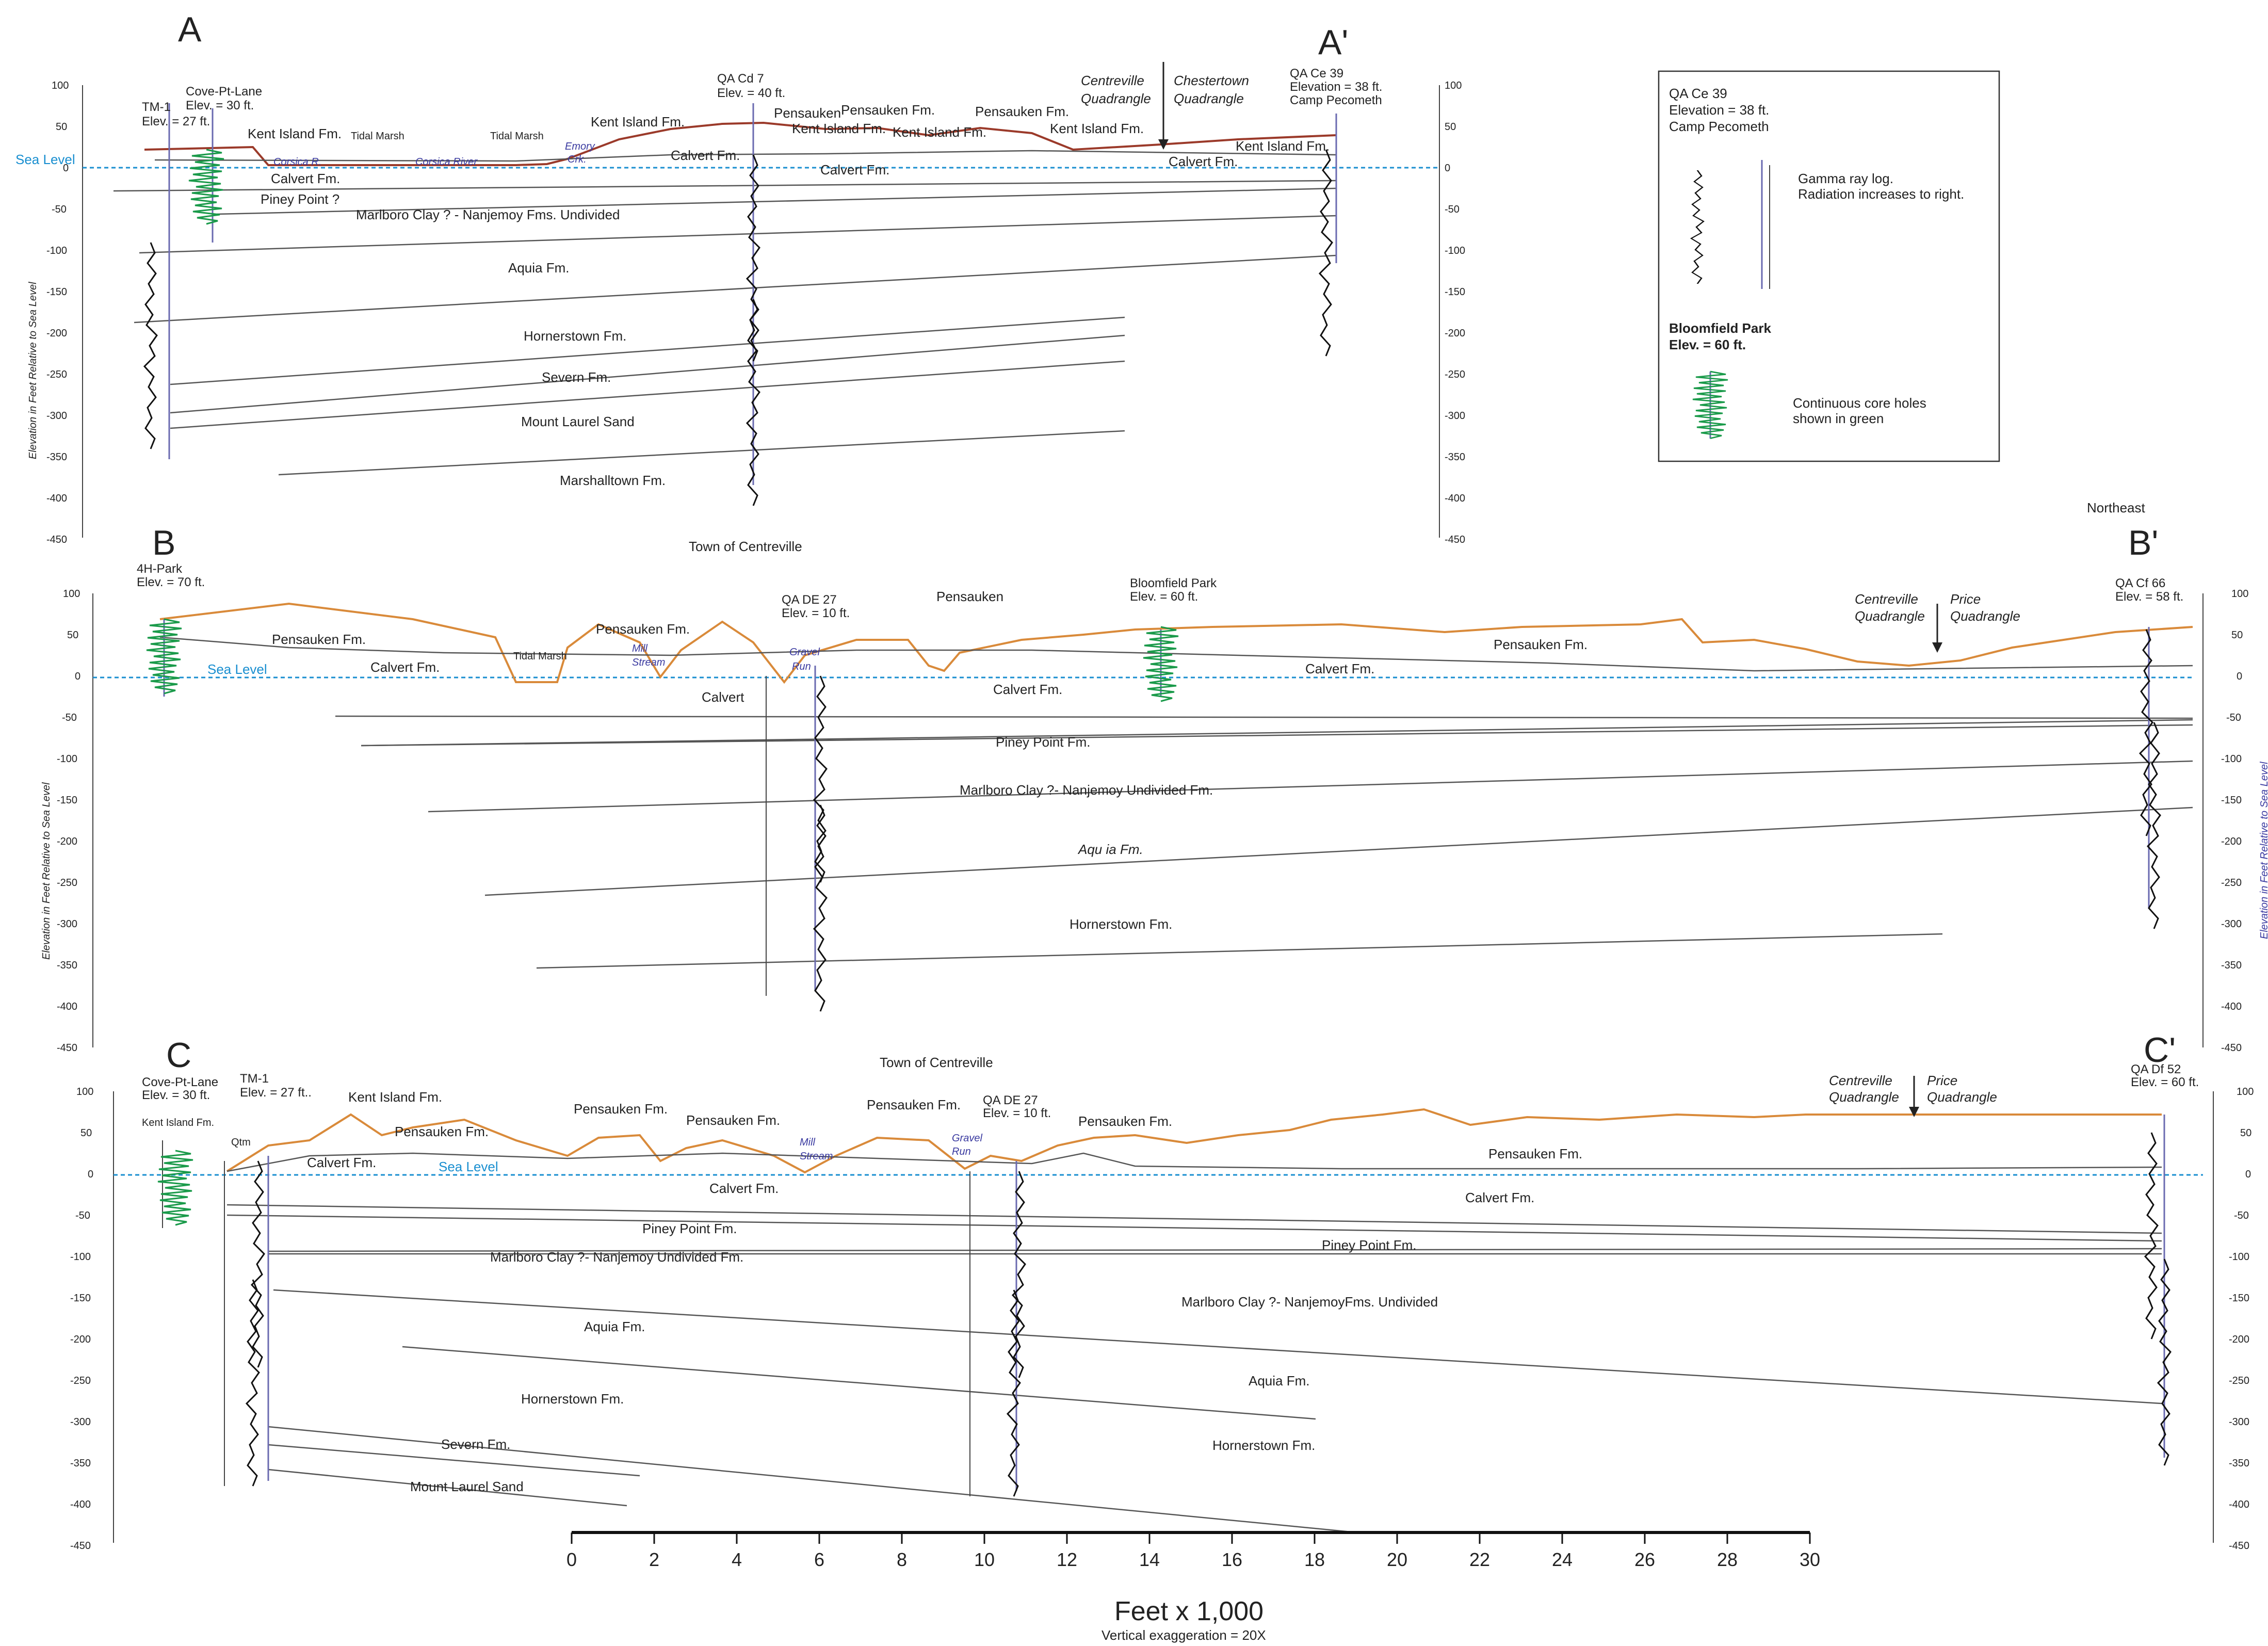 The width and height of the screenshot is (2268, 1646). What do you see at coordinates (1720, 328) in the screenshot?
I see `legend-core-title: Bloomfield Park` at bounding box center [1720, 328].